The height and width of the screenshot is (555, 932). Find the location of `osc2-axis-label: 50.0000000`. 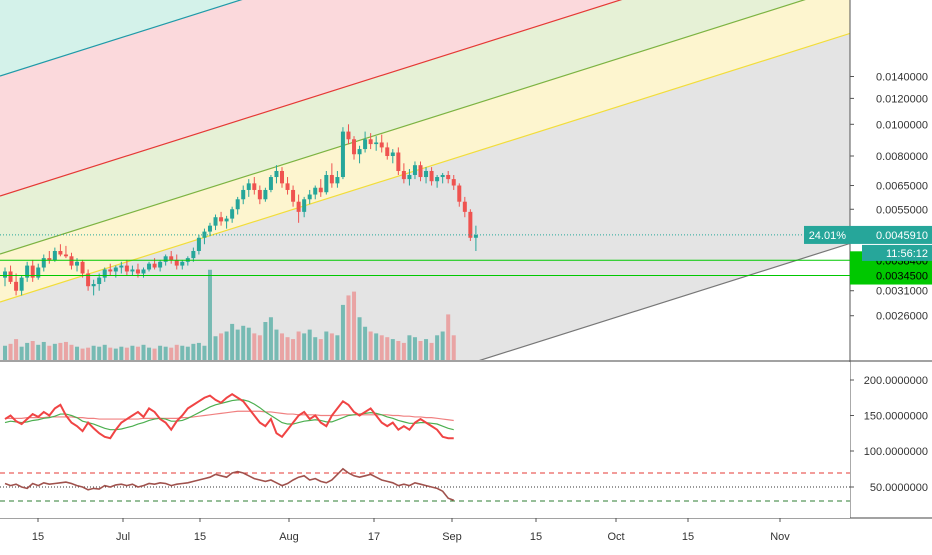

osc2-axis-label: 50.0000000 is located at coordinates (899, 488).